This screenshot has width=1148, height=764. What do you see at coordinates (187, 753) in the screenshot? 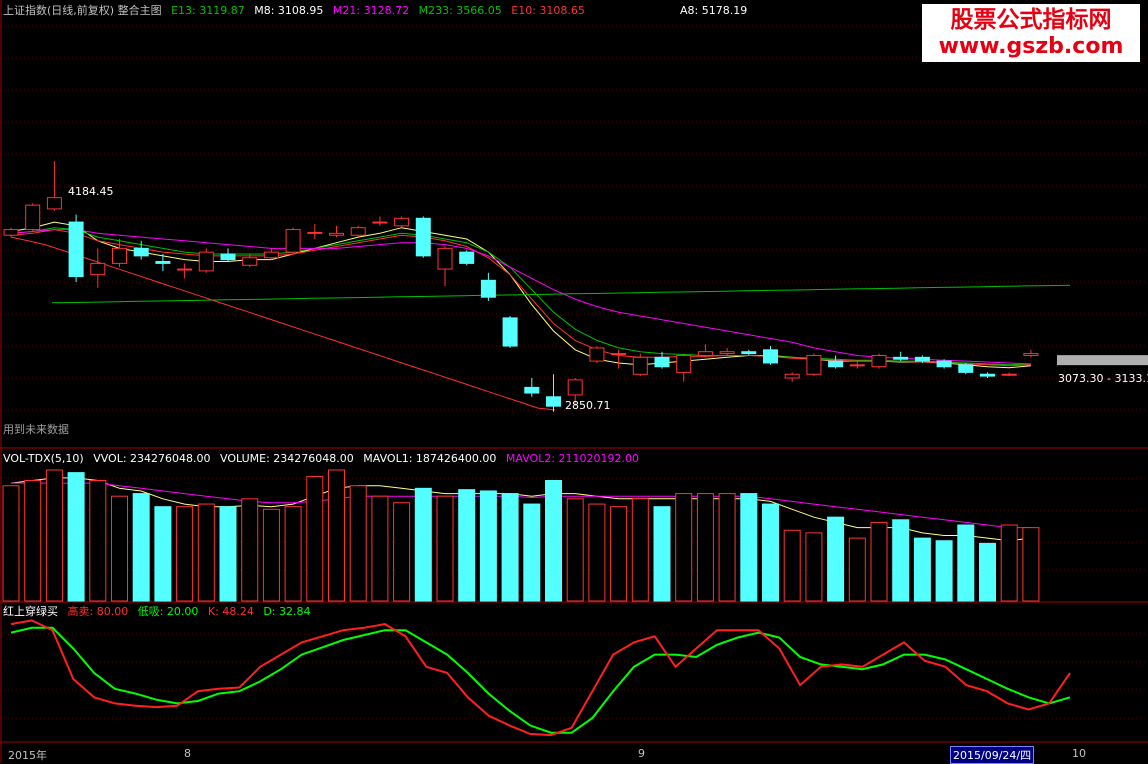
I see `x-label-aug: 8` at bounding box center [187, 753].